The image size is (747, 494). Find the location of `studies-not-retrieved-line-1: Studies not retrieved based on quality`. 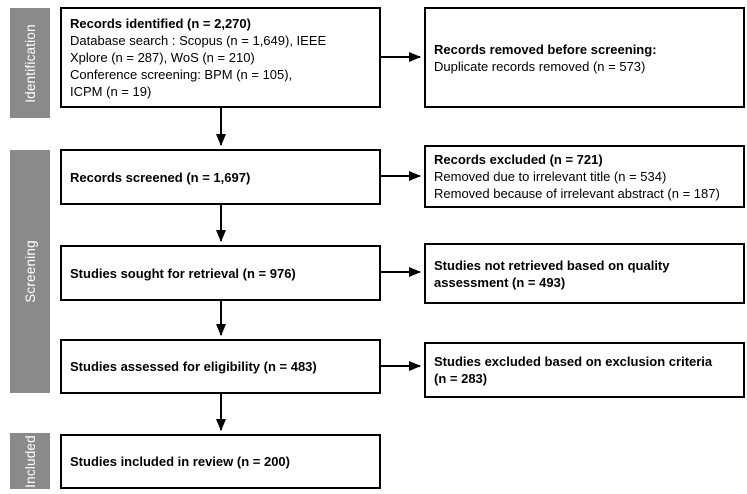

studies-not-retrieved-line-1: Studies not retrieved based on quality is located at coordinates (552, 265).